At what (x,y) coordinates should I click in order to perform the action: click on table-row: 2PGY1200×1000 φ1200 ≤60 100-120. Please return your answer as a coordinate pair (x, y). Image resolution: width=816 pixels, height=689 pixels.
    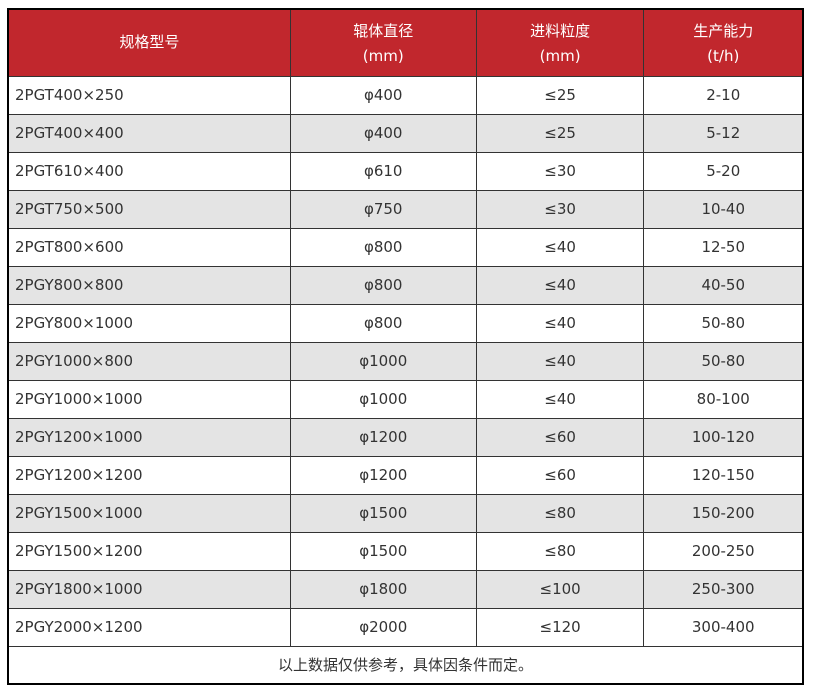
    Looking at the image, I should click on (405, 437).